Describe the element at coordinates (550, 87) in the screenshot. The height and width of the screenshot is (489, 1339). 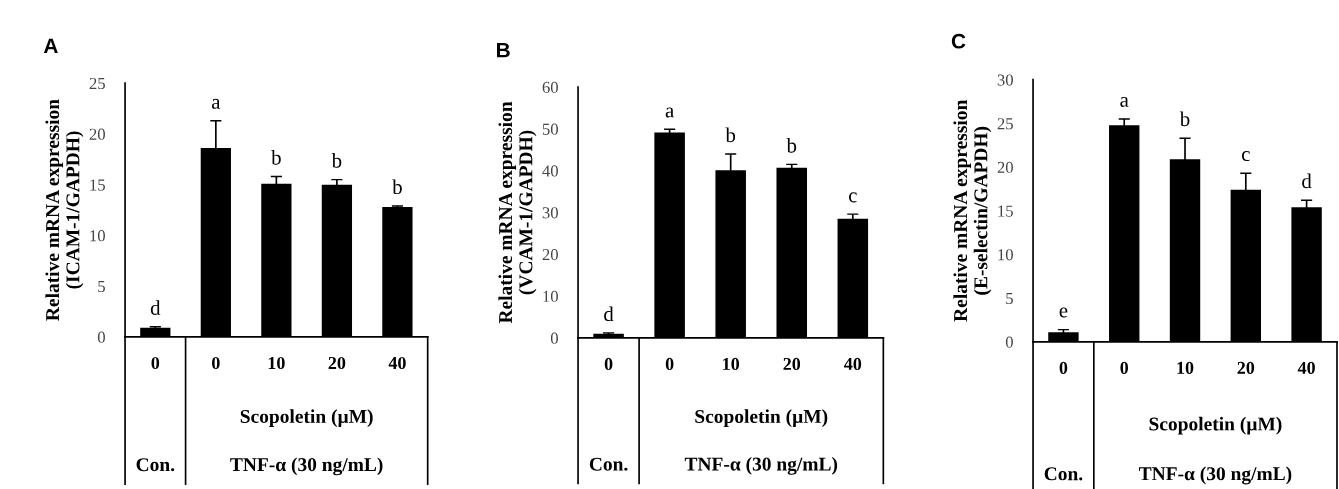
I see `y-tick-label: 60` at that location.